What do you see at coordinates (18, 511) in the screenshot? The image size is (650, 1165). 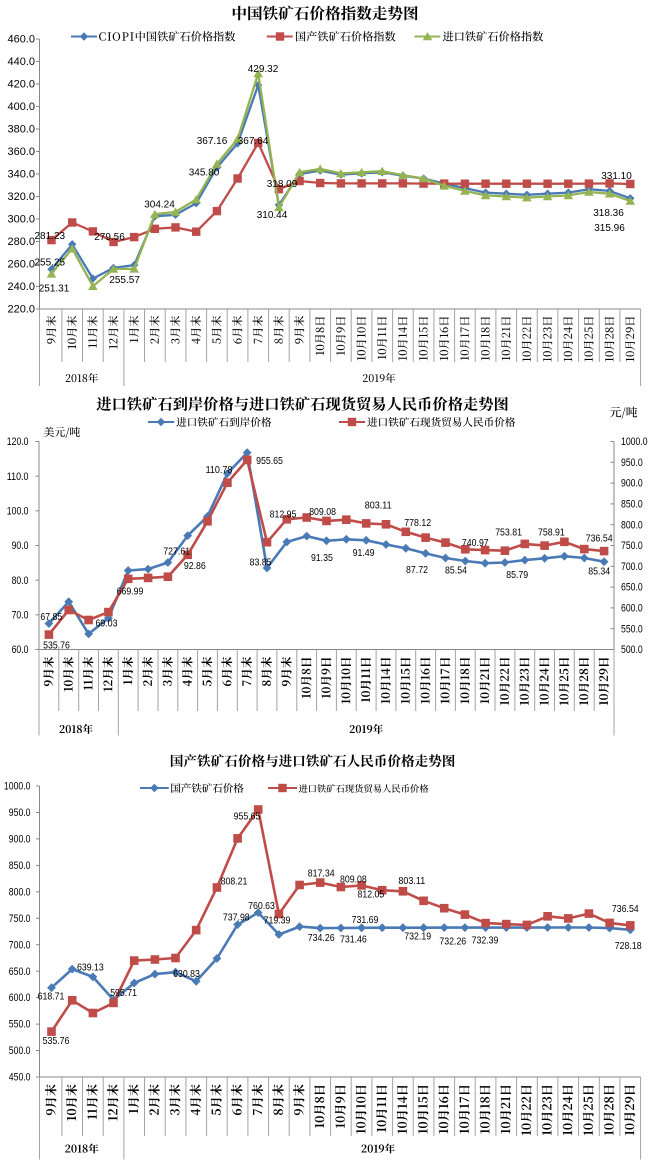 I see `svg-text: 100.0` at bounding box center [18, 511].